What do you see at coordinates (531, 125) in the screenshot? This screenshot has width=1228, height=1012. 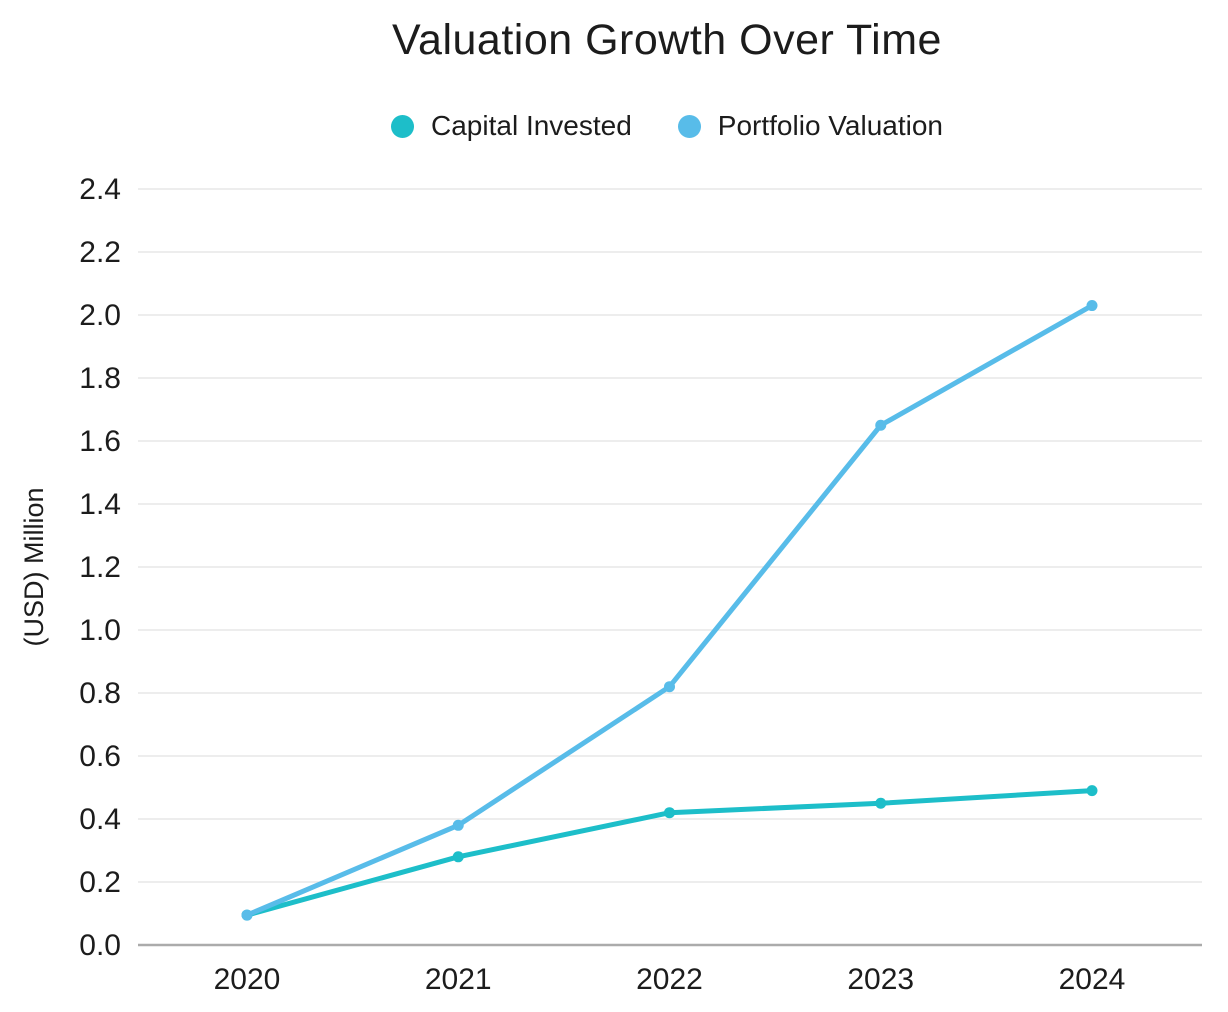 I see `legend-label-capital-invested: Capital Invested` at bounding box center [531, 125].